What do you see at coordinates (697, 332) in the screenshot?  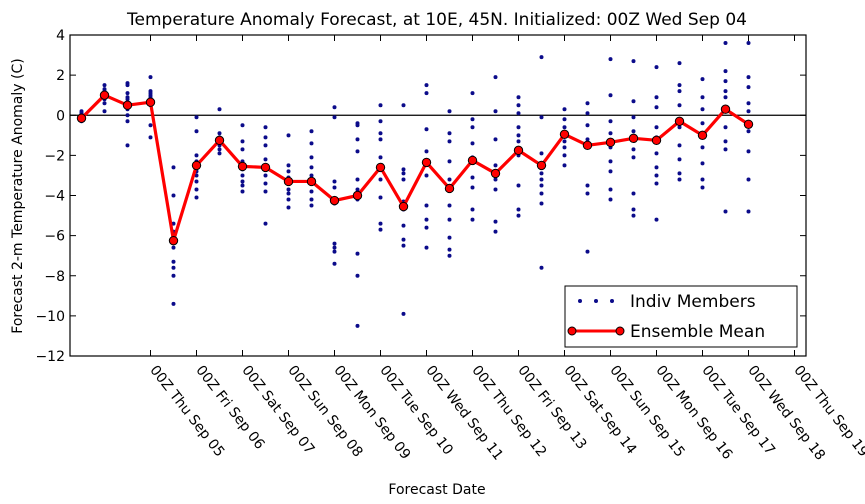 I see `legend-label-ensemble-mean: Ensemble Mean` at bounding box center [697, 332].